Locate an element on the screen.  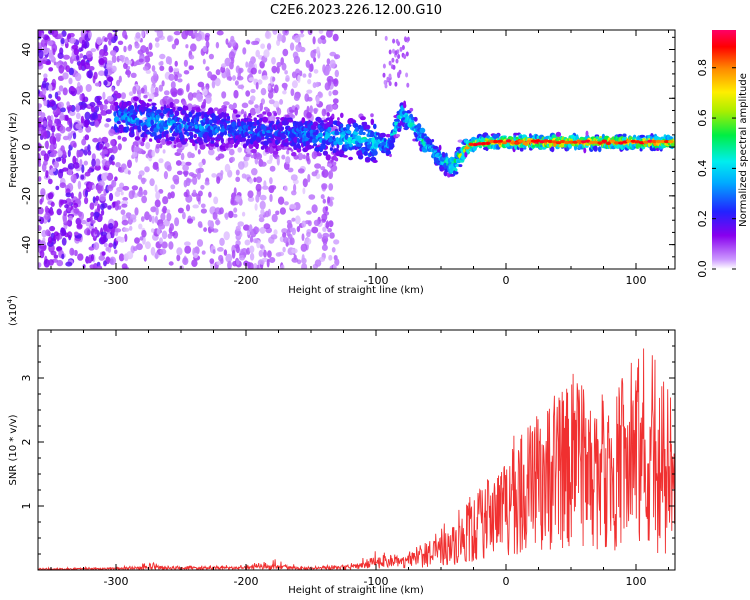
x-tick-label: 0 is located at coordinates (506, 280).